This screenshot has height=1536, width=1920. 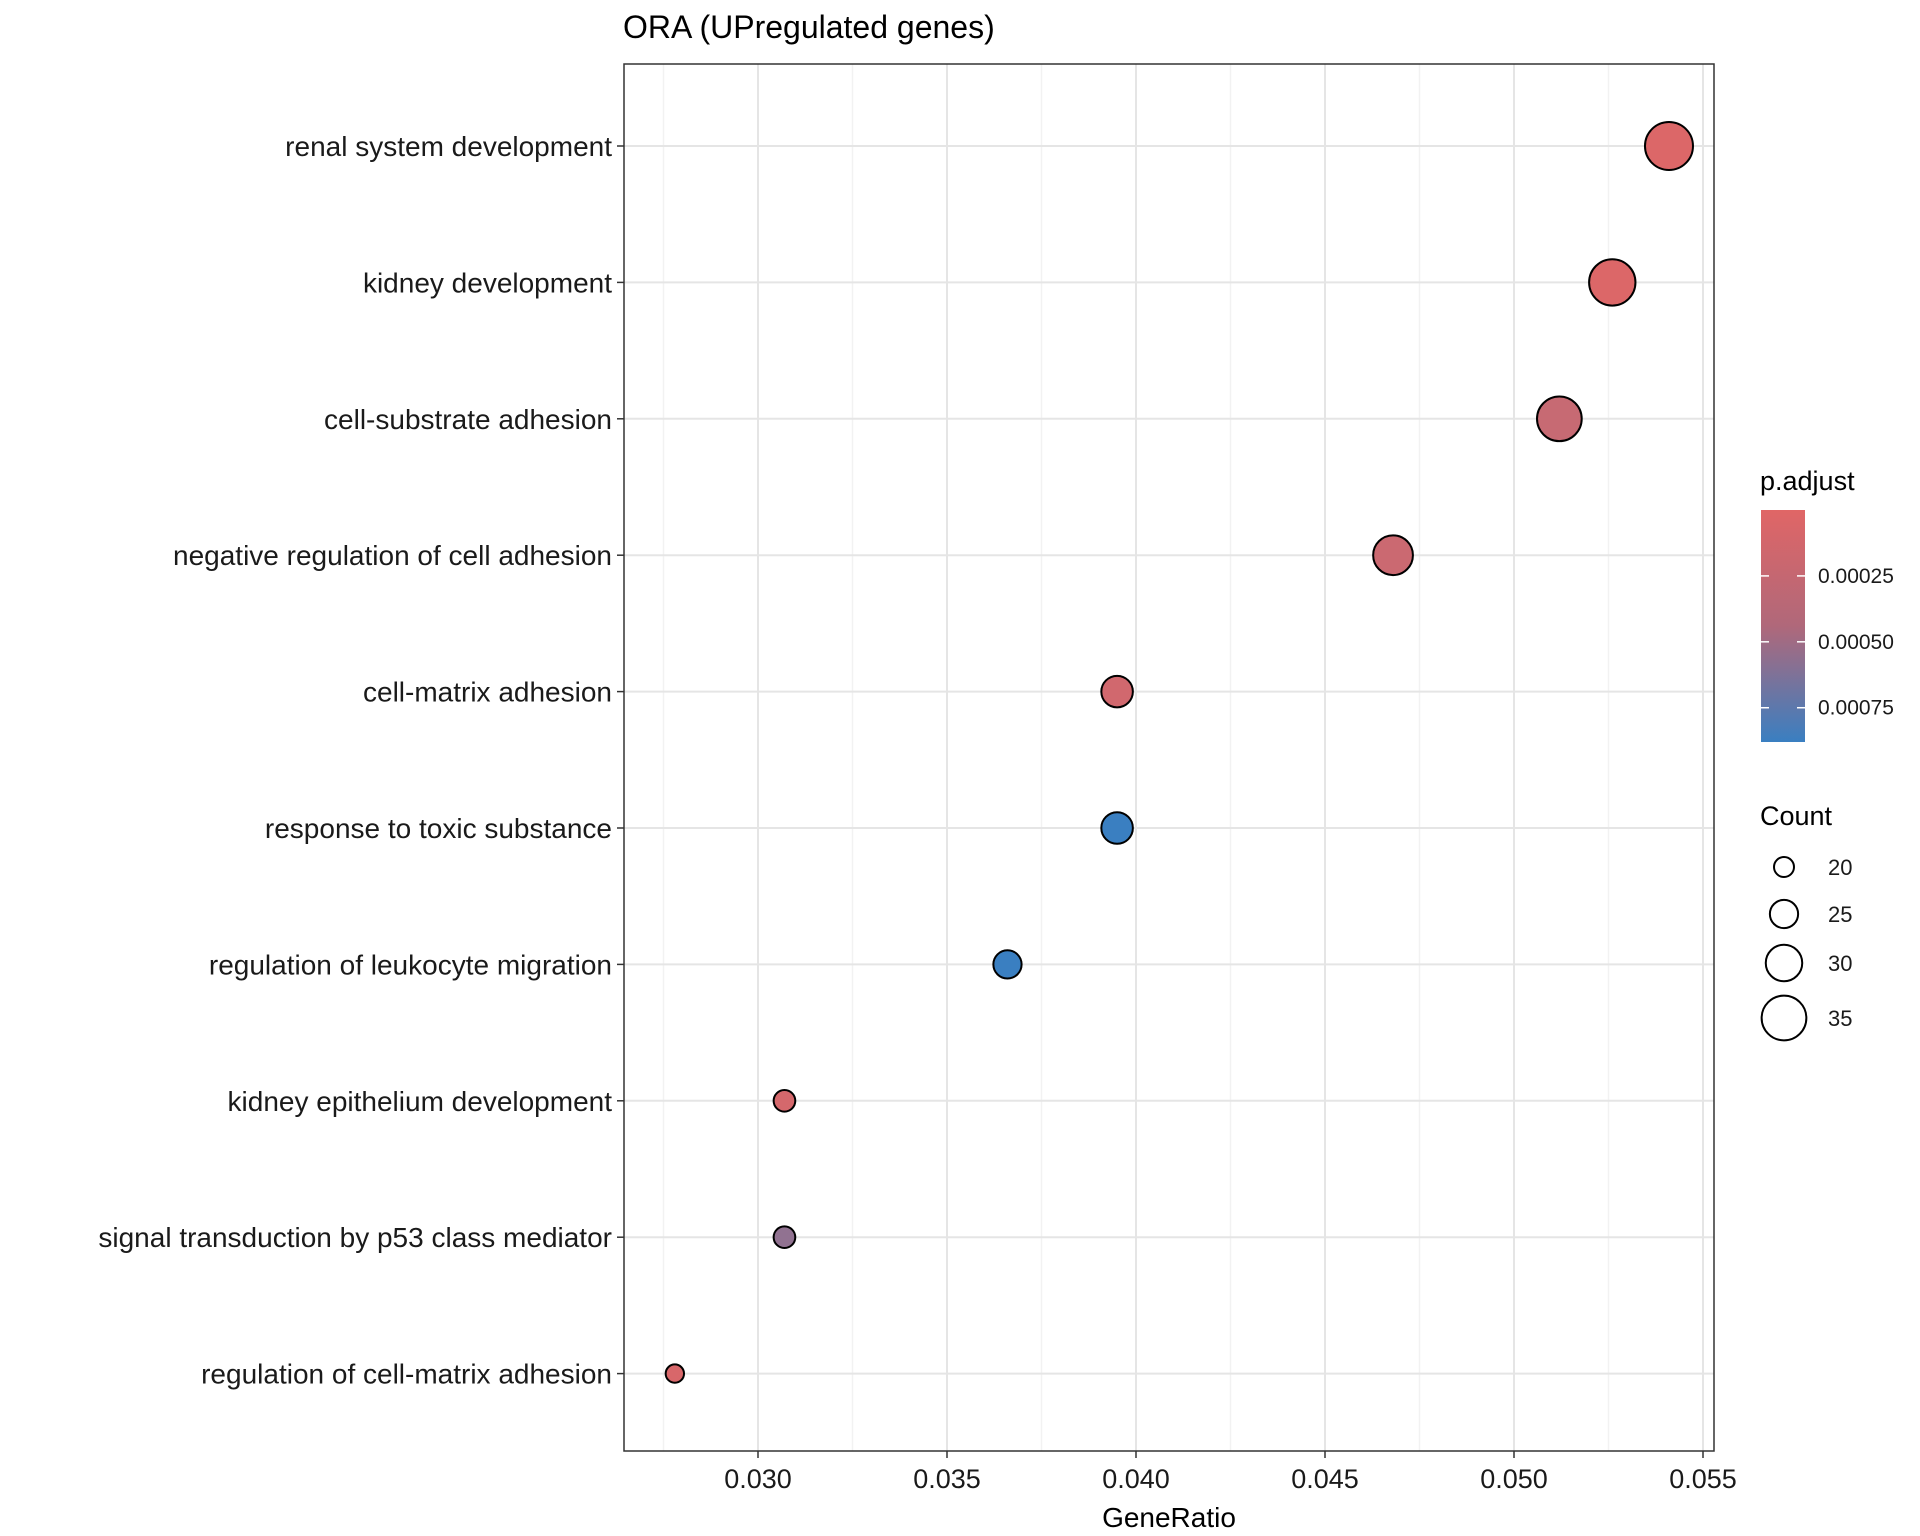 What do you see at coordinates (1856, 576) in the screenshot?
I see `color-legend-tick-label: 0.00025` at bounding box center [1856, 576].